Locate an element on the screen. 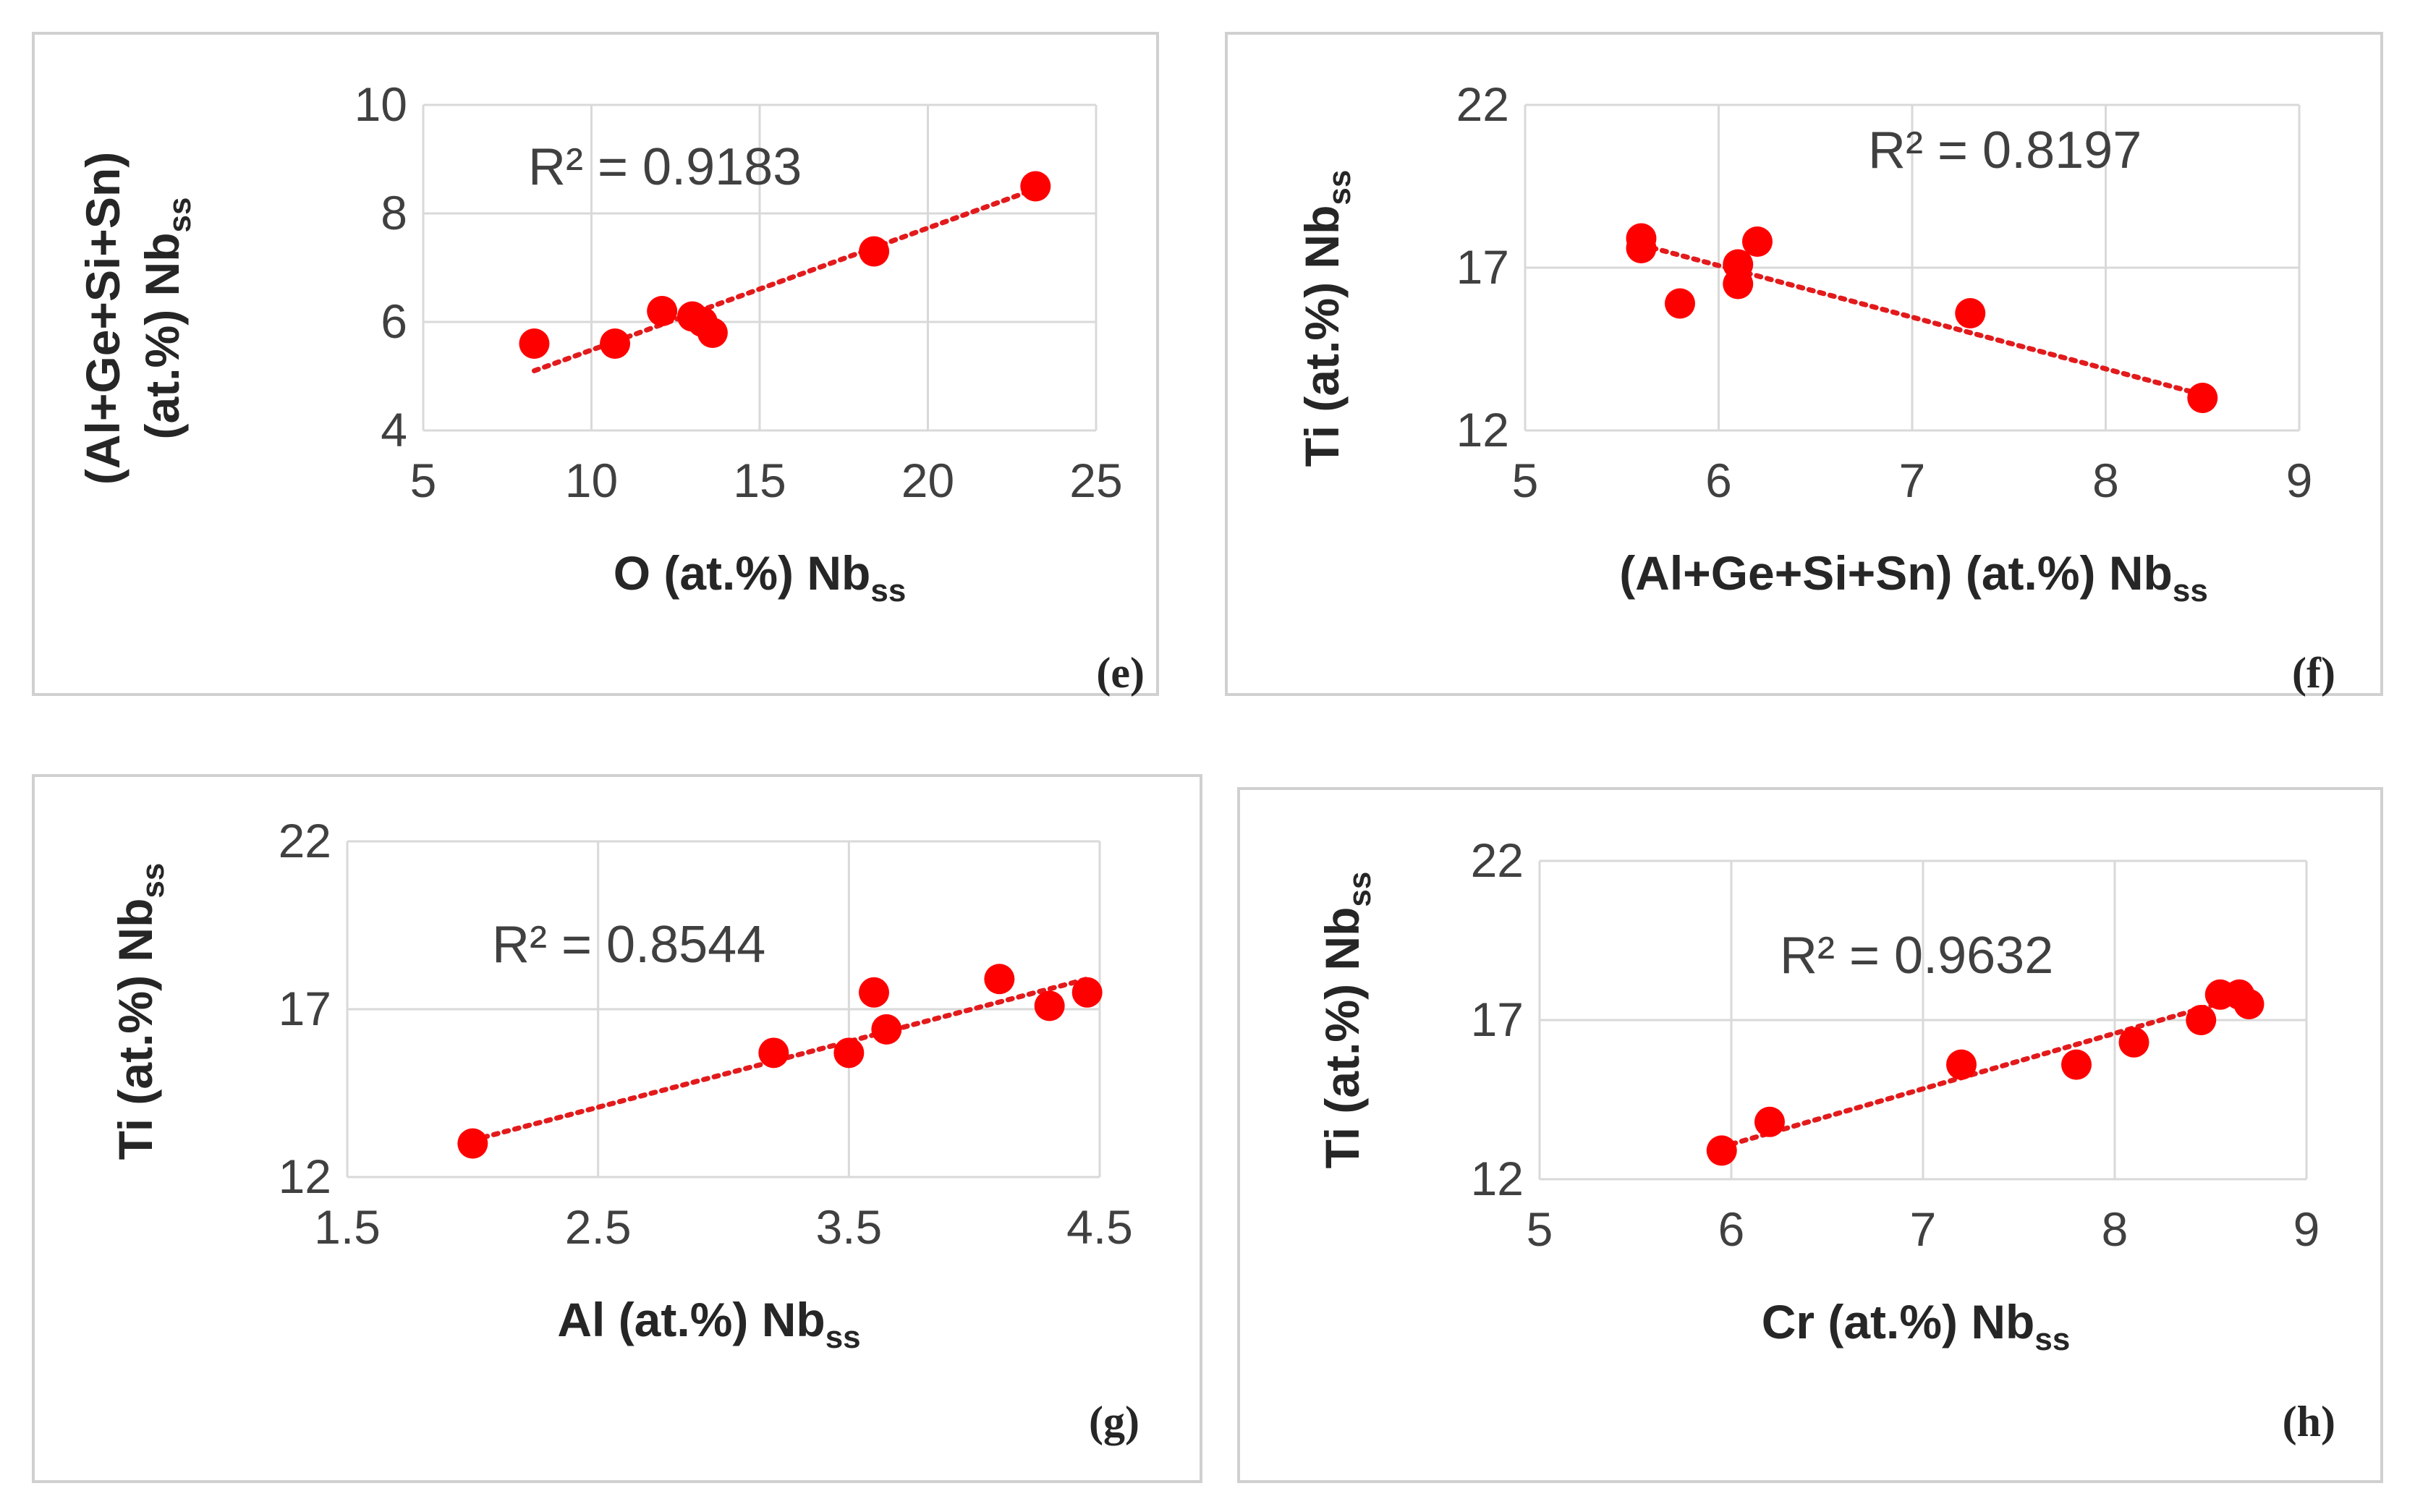 Image resolution: width=2415 pixels, height=1512 pixels. x-axis-title: Al (at.%) Nbss is located at coordinates (708, 1324).